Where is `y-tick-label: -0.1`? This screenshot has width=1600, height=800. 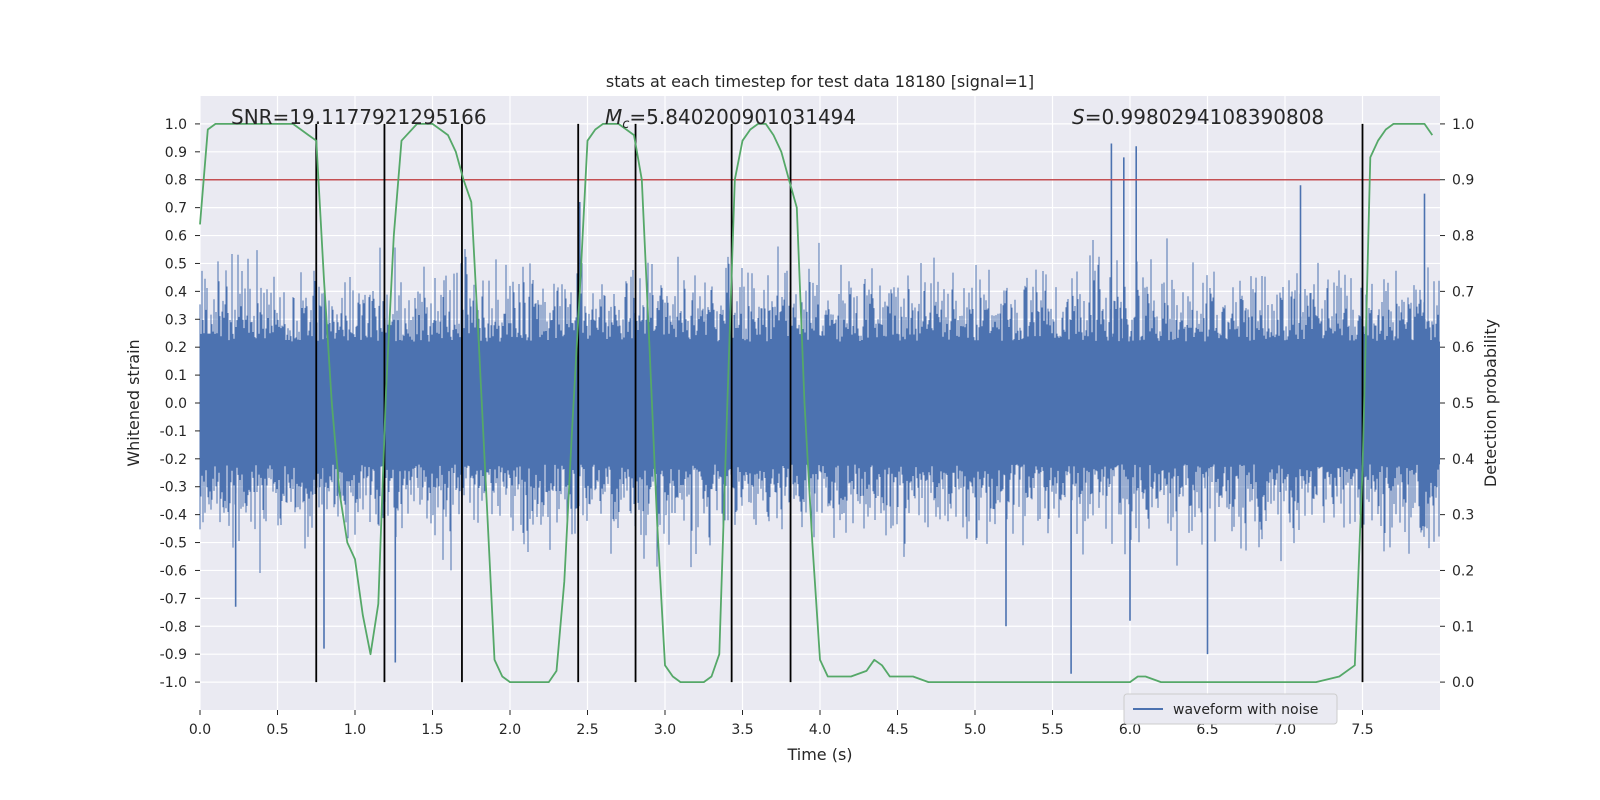 y-tick-label: -0.1 is located at coordinates (173, 432).